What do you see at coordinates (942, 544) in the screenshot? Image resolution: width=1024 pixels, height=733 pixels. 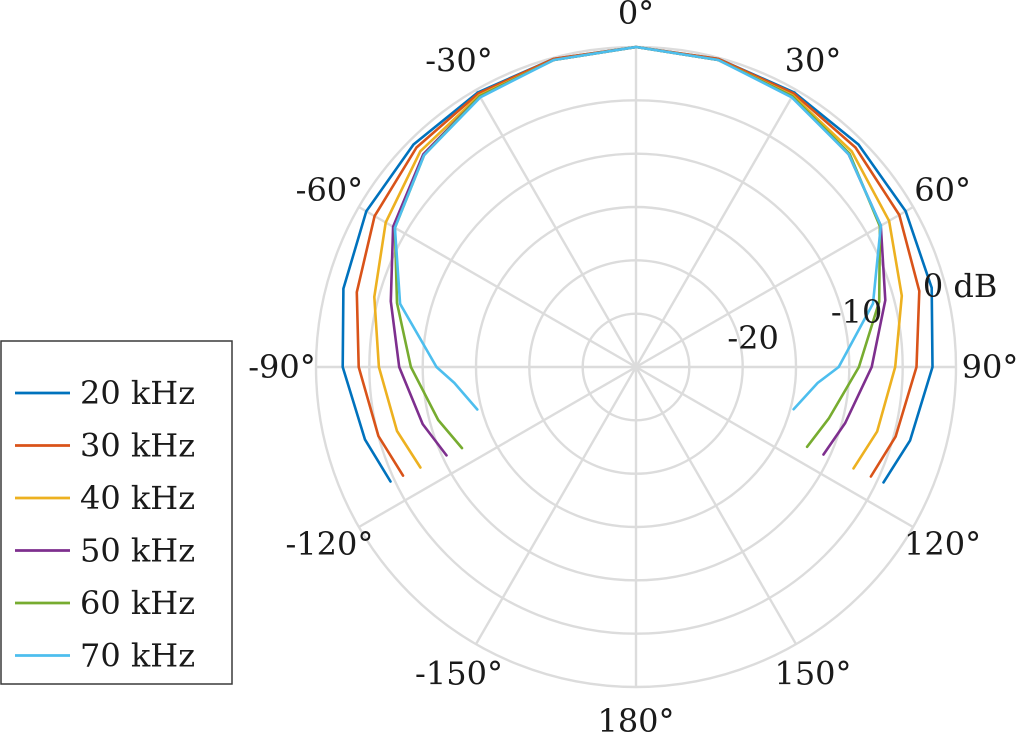 I see `angle-tick-label: 120°` at bounding box center [942, 544].